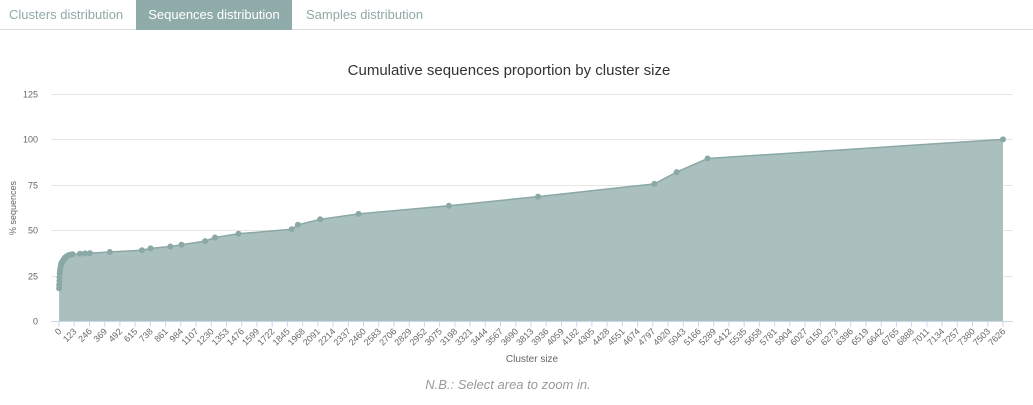 This screenshot has height=405, width=1033. Describe the element at coordinates (161, 335) in the screenshot. I see `x-tick-label: 861` at that location.